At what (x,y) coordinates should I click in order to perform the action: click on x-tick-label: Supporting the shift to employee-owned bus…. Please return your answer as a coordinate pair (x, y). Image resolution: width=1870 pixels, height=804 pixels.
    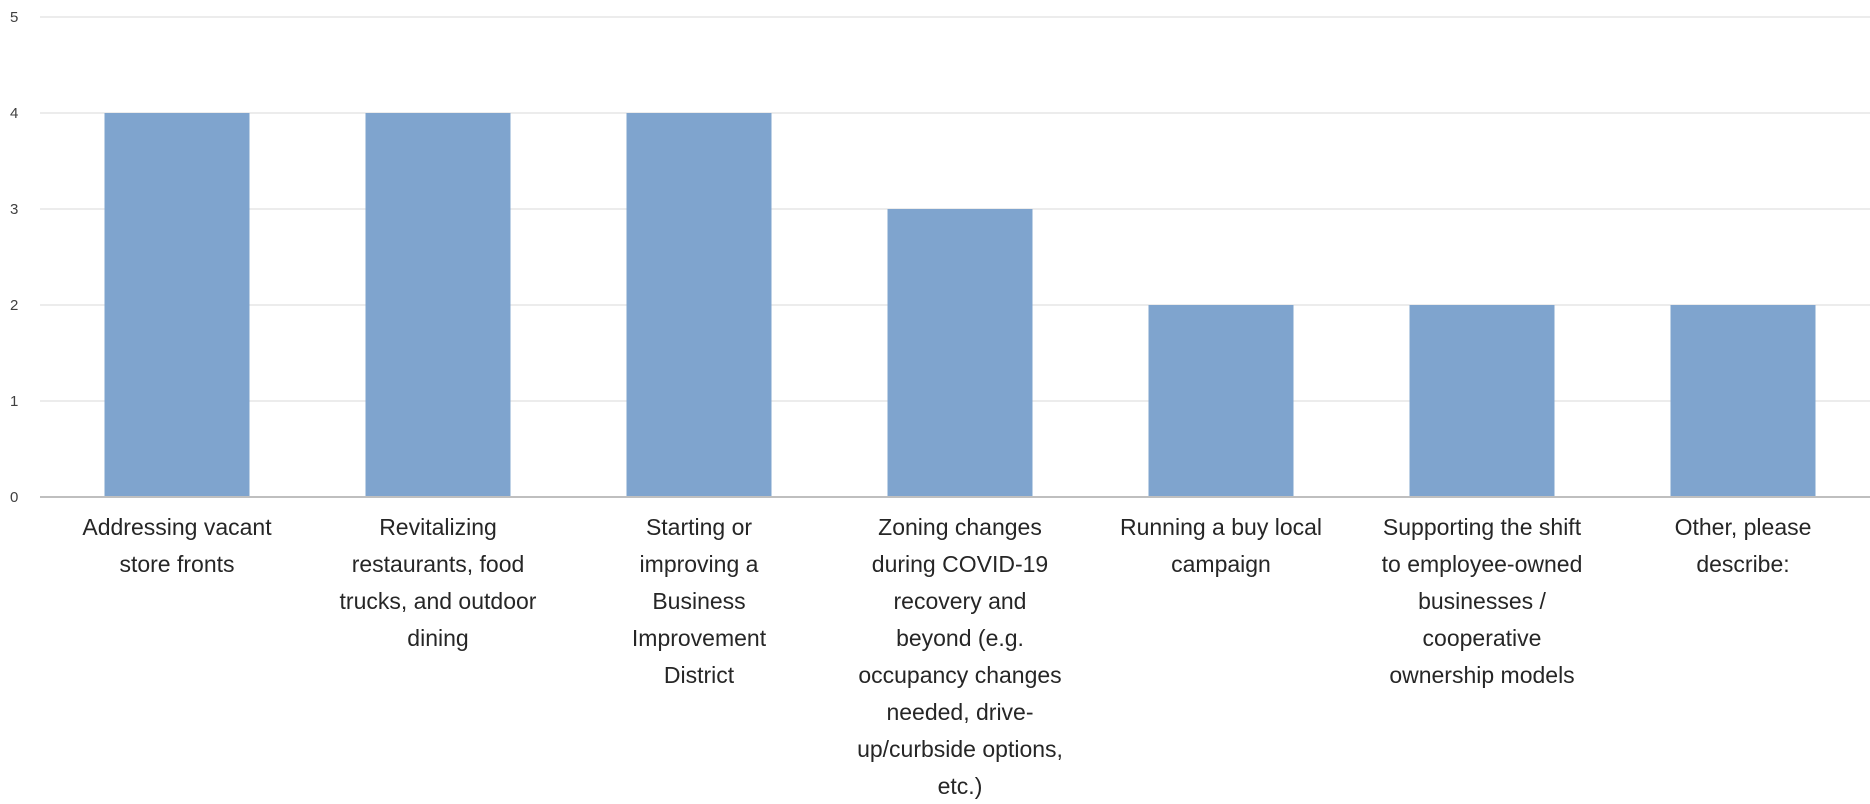
    Looking at the image, I should click on (1482, 601).